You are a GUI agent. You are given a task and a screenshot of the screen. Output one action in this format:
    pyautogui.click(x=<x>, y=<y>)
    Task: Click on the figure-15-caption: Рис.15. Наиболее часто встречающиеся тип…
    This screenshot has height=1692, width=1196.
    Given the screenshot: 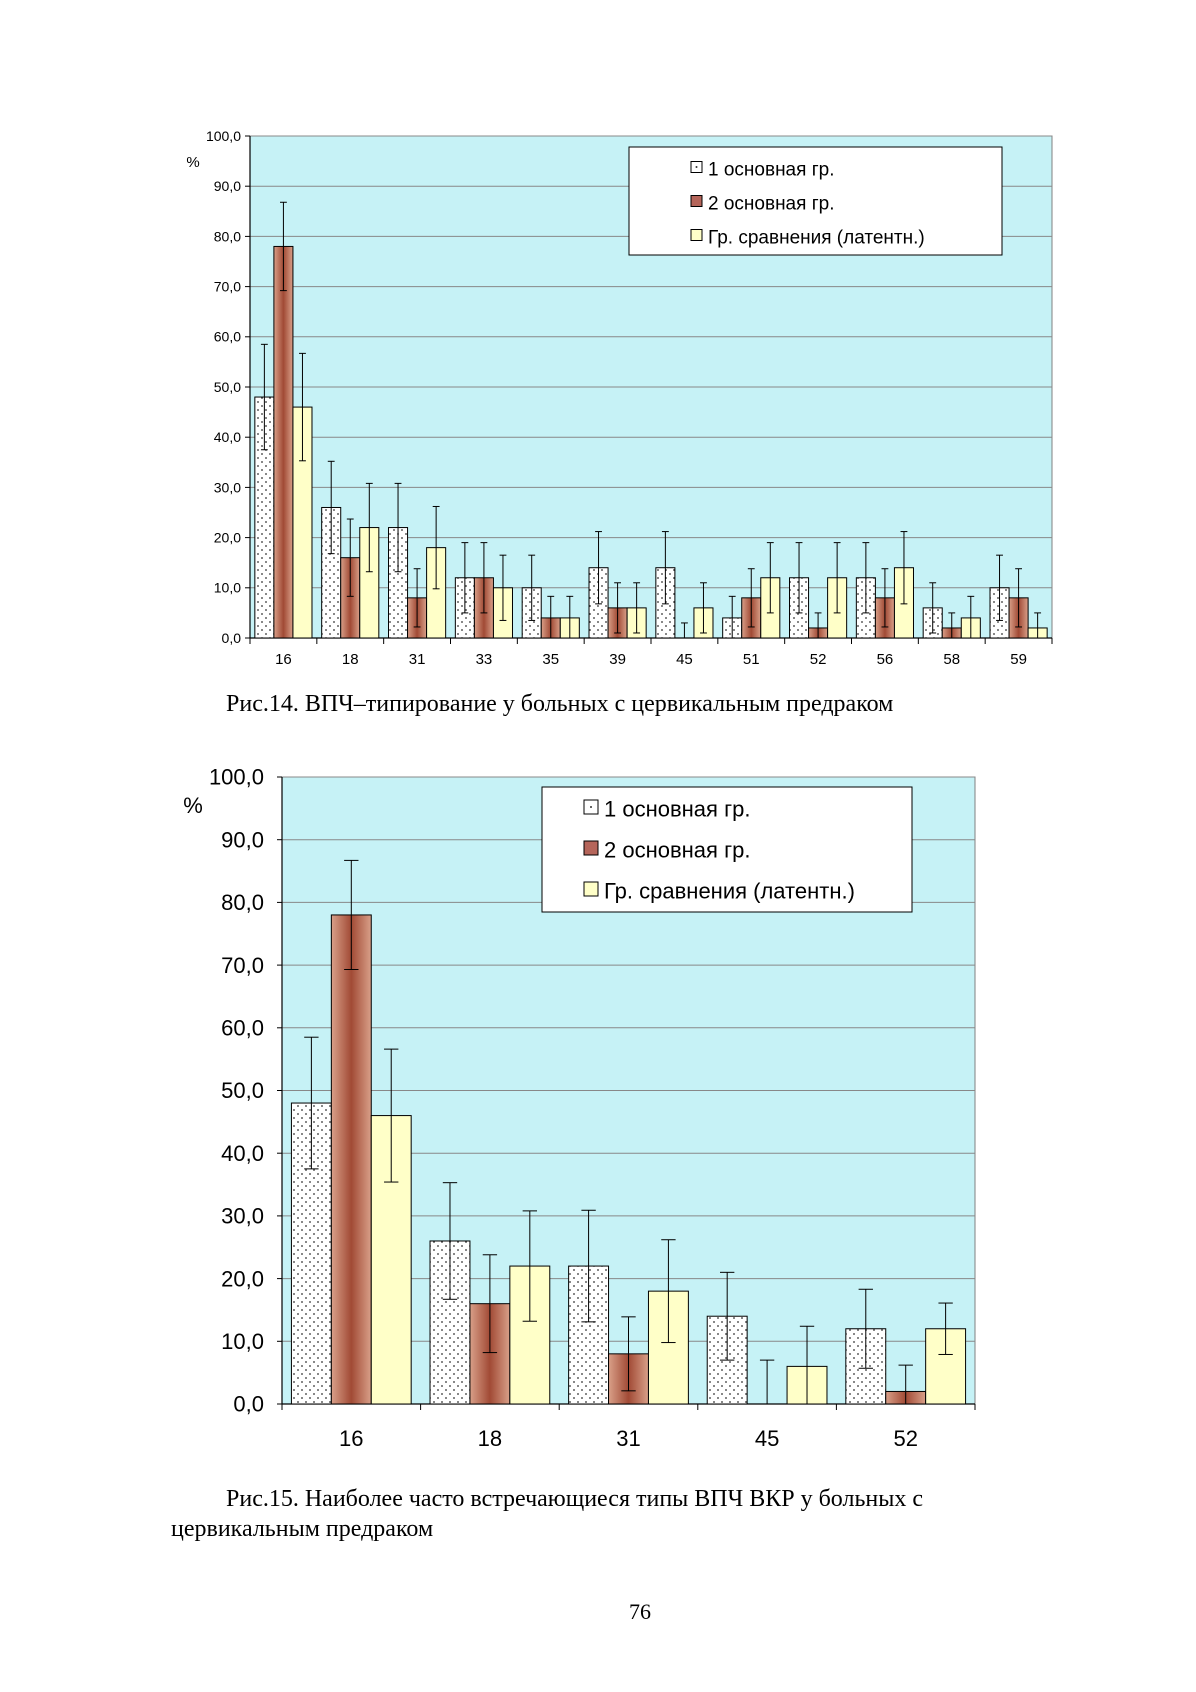 What is the action you would take?
    pyautogui.click(x=547, y=1514)
    